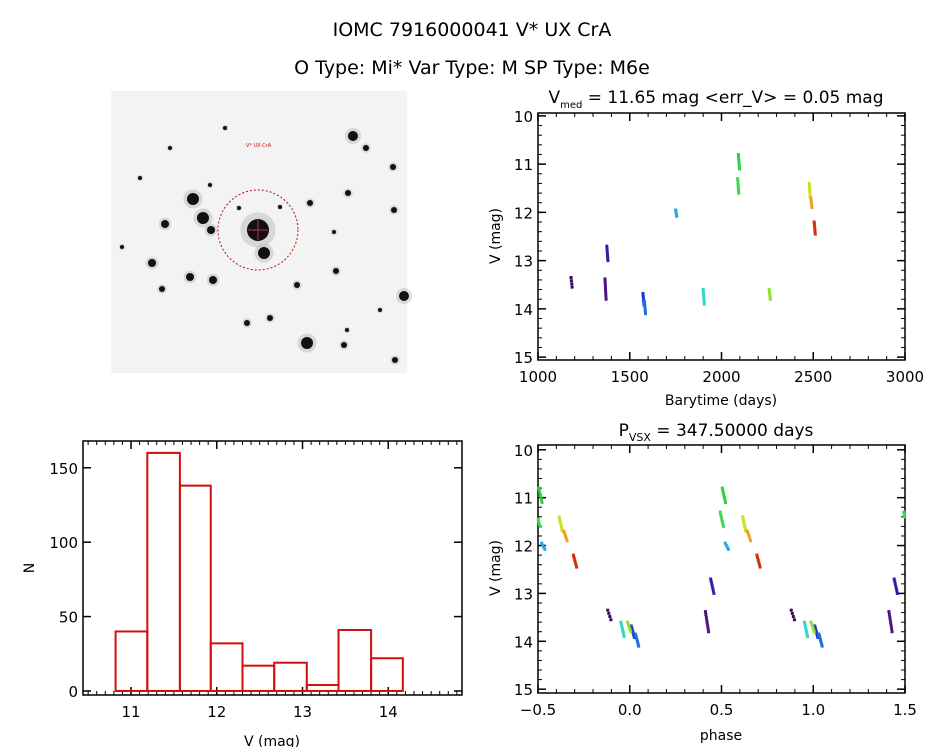 The width and height of the screenshot is (944, 747). Describe the element at coordinates (721, 569) in the screenshot. I see `phased-axes-frame` at that location.